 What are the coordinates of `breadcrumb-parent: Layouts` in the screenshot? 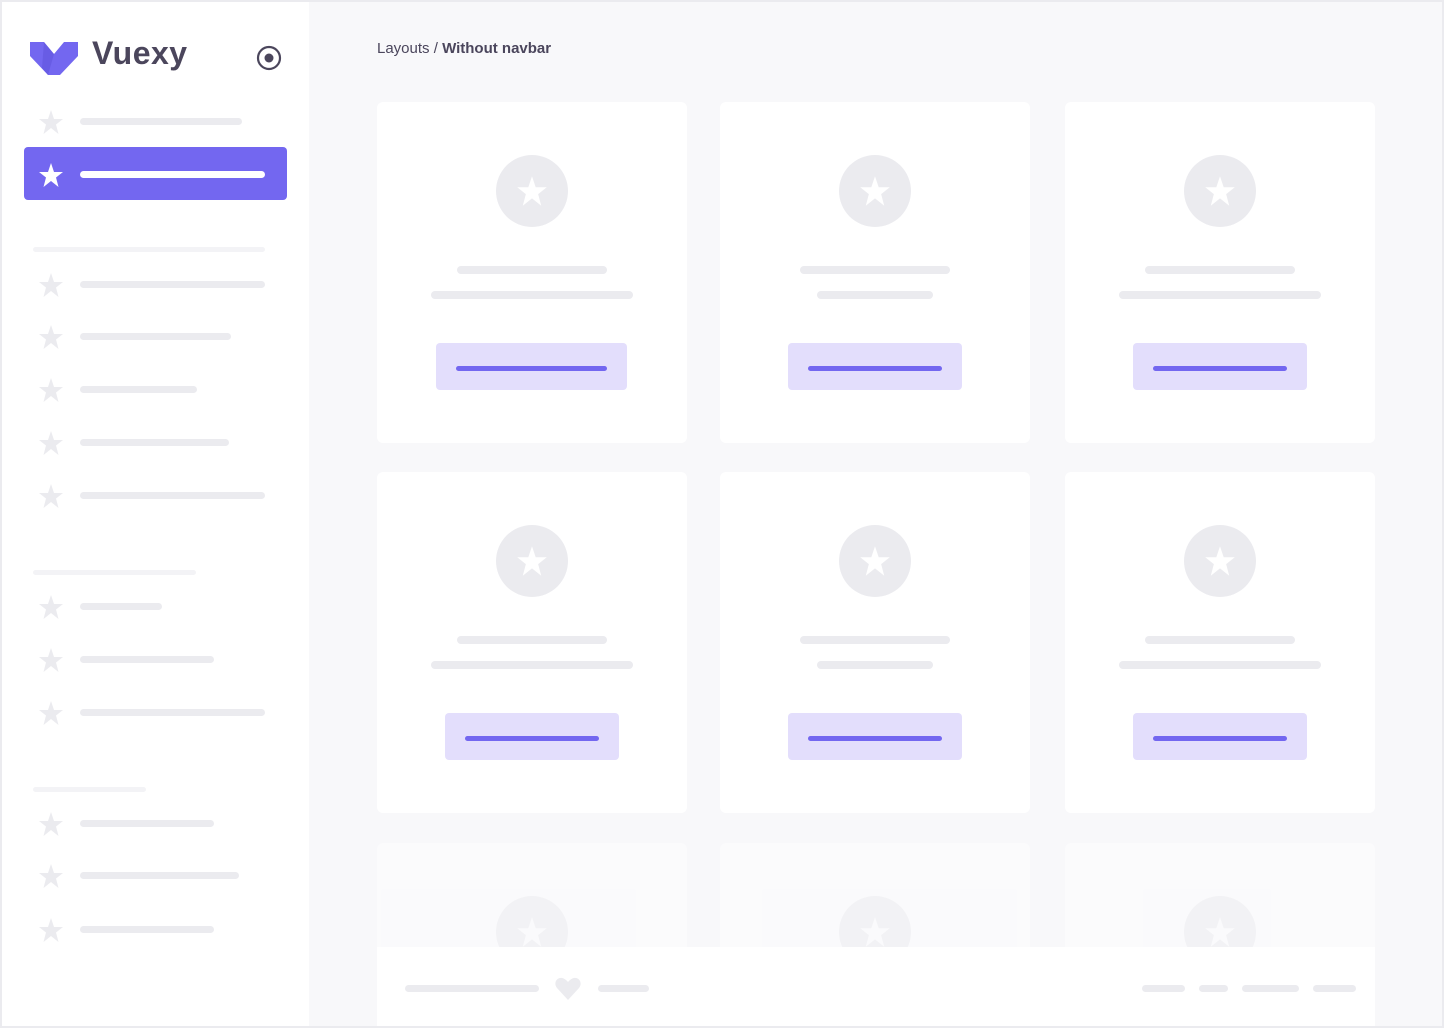 It's located at (403, 48).